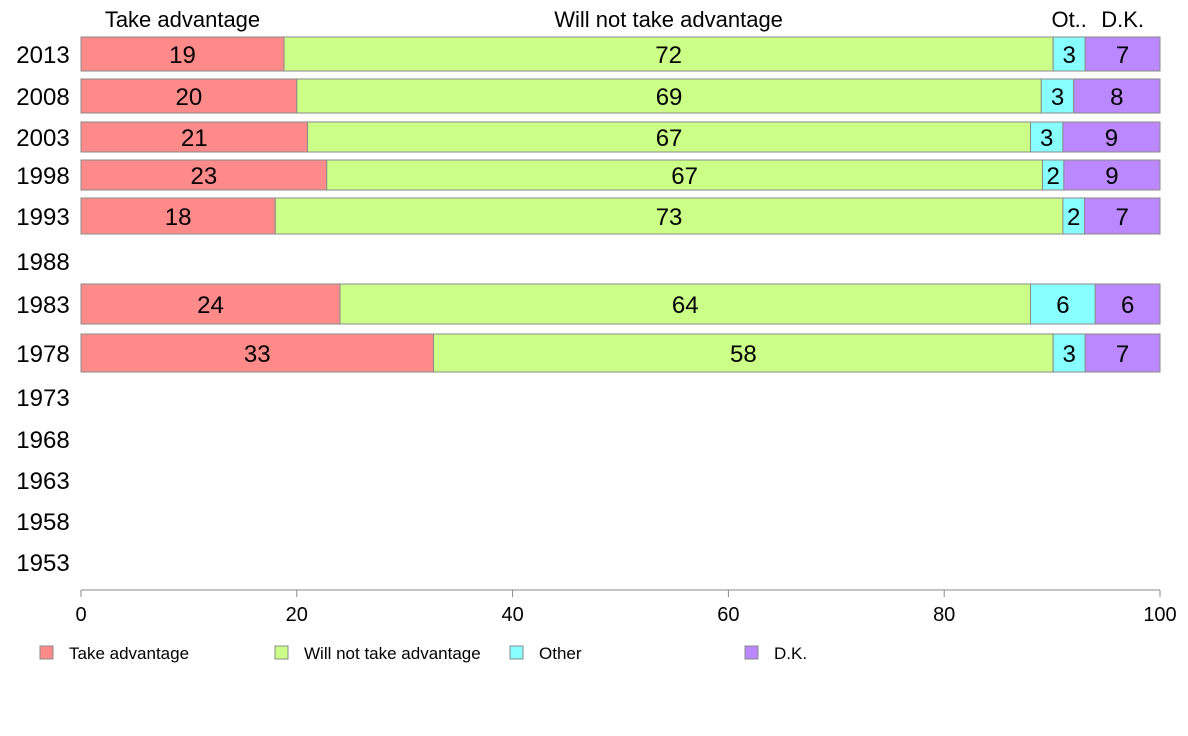 The image size is (1188, 736). Describe the element at coordinates (1159, 615) in the screenshot. I see `x-tick-label: 100` at that location.